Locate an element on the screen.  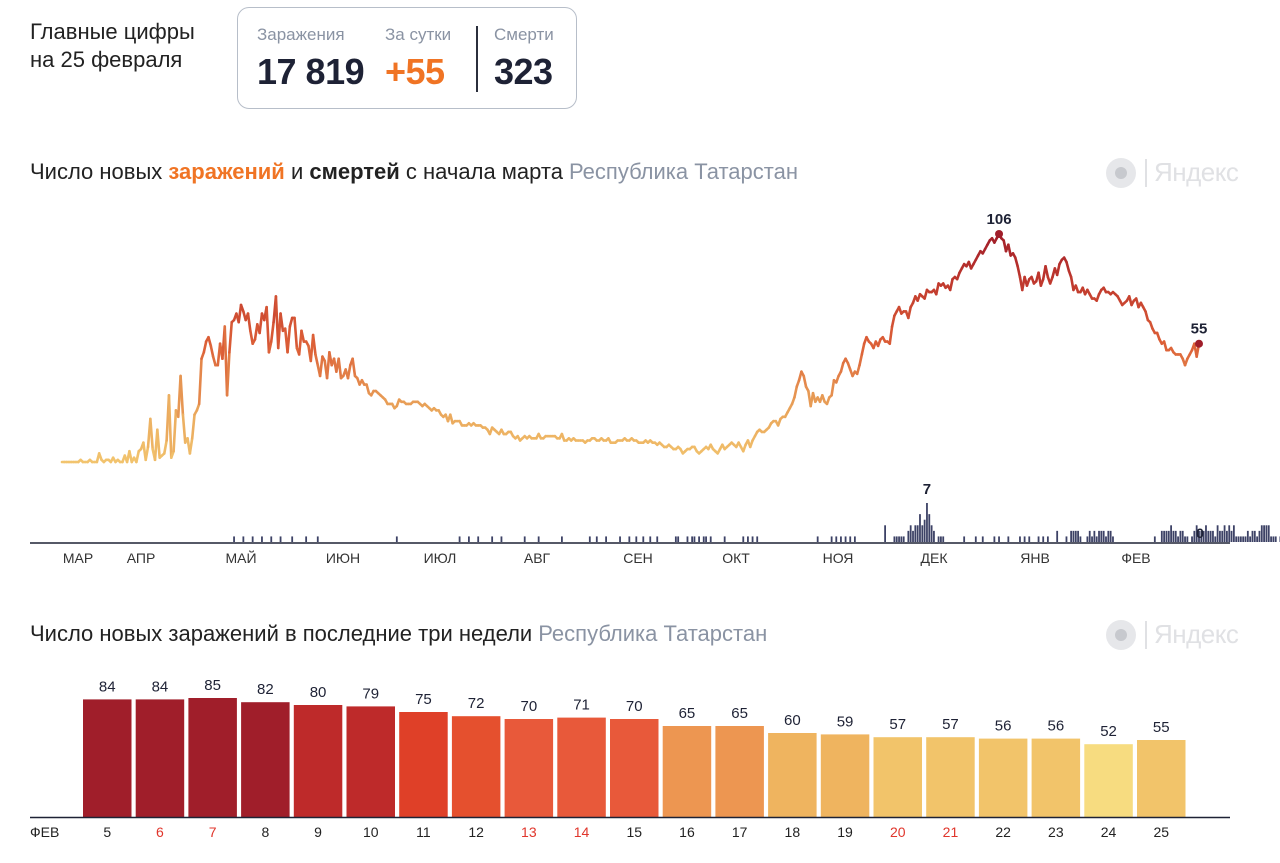
x-tick-label: 21 is located at coordinates (951, 832).